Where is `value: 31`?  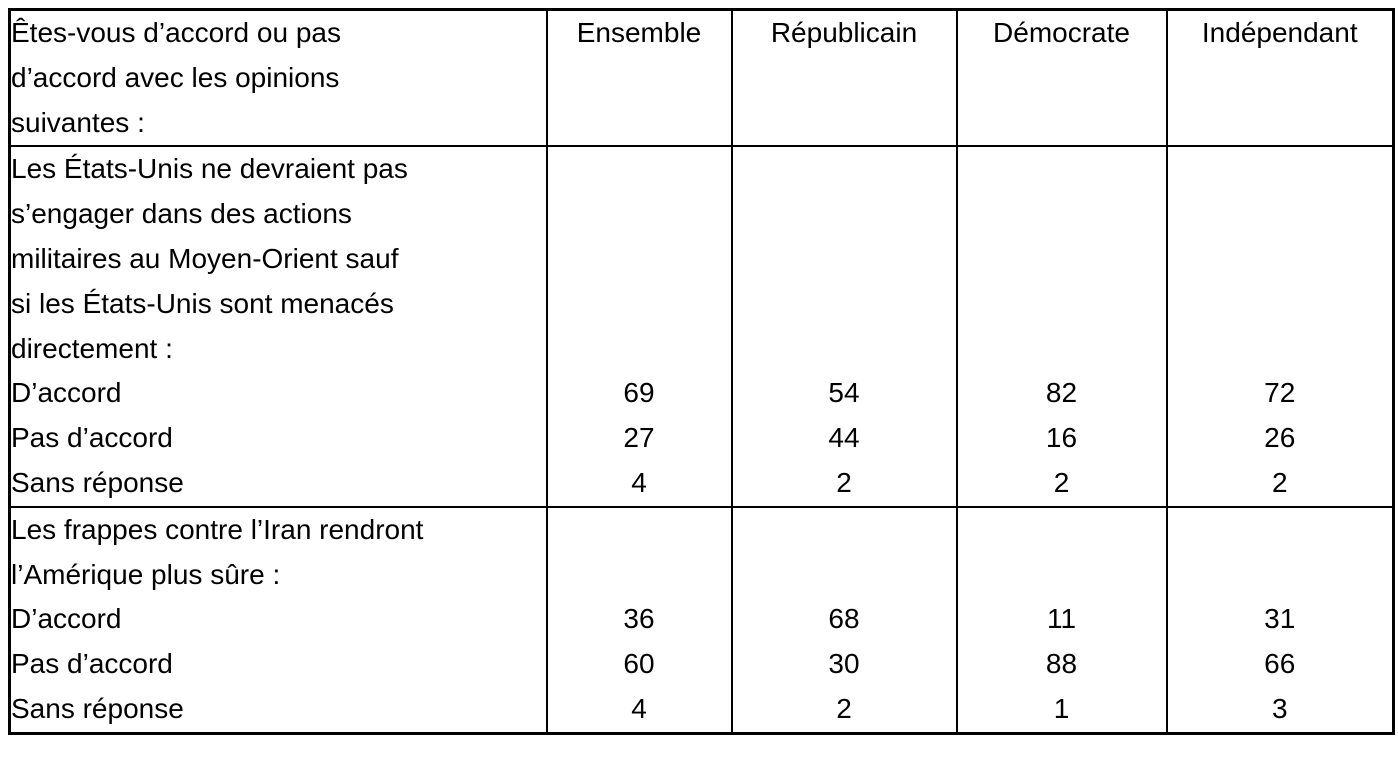
value: 31 is located at coordinates (1280, 619).